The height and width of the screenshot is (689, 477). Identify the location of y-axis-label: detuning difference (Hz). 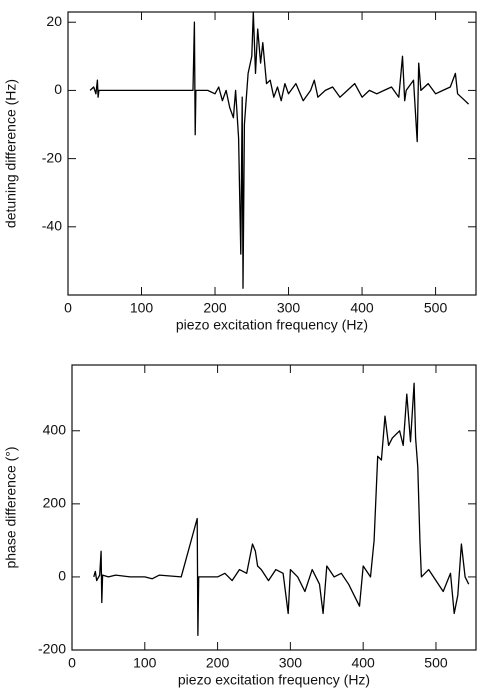
(11, 153).